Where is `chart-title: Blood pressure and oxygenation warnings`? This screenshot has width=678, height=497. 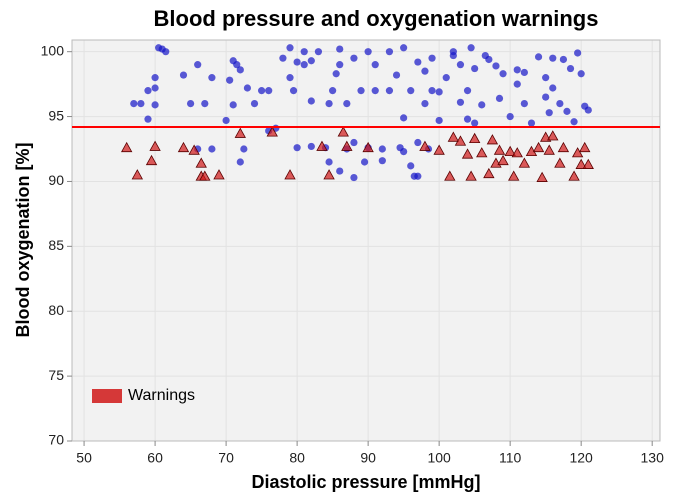
chart-title: Blood pressure and oxygenation warnings is located at coordinates (376, 18).